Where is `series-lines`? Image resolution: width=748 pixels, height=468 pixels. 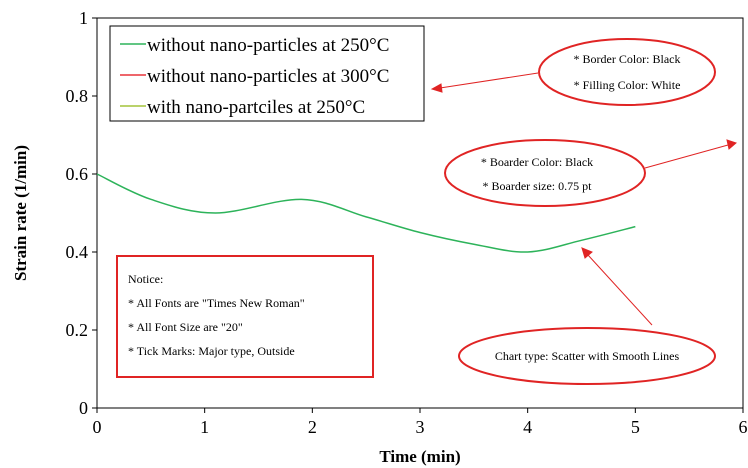
series-lines is located at coordinates (366, 213).